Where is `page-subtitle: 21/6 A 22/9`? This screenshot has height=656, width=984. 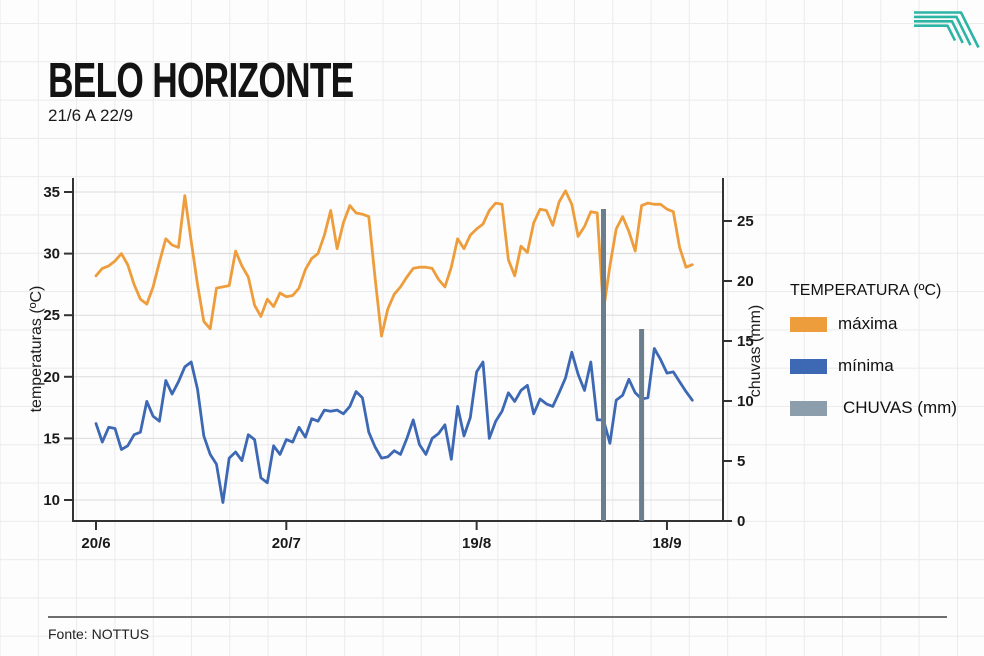 page-subtitle: 21/6 A 22/9 is located at coordinates (91, 115).